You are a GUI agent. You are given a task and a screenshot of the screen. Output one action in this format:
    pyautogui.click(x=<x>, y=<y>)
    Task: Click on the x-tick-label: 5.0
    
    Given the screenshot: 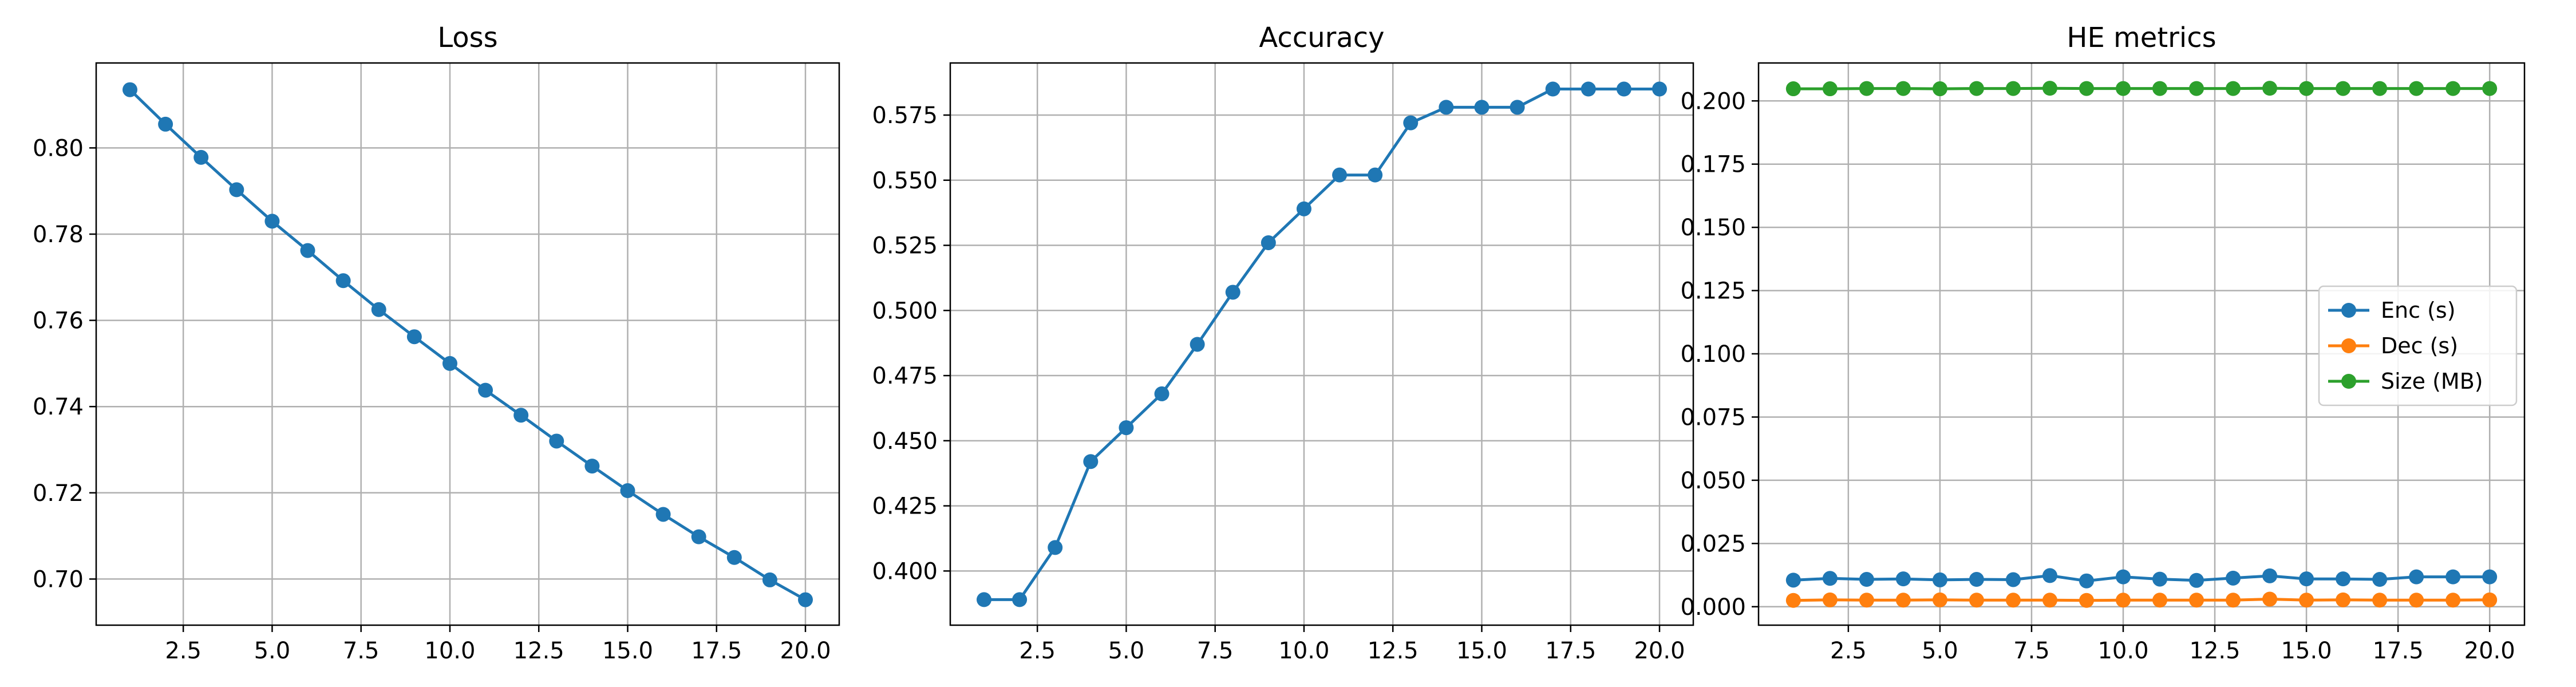 What is the action you would take?
    pyautogui.click(x=272, y=651)
    